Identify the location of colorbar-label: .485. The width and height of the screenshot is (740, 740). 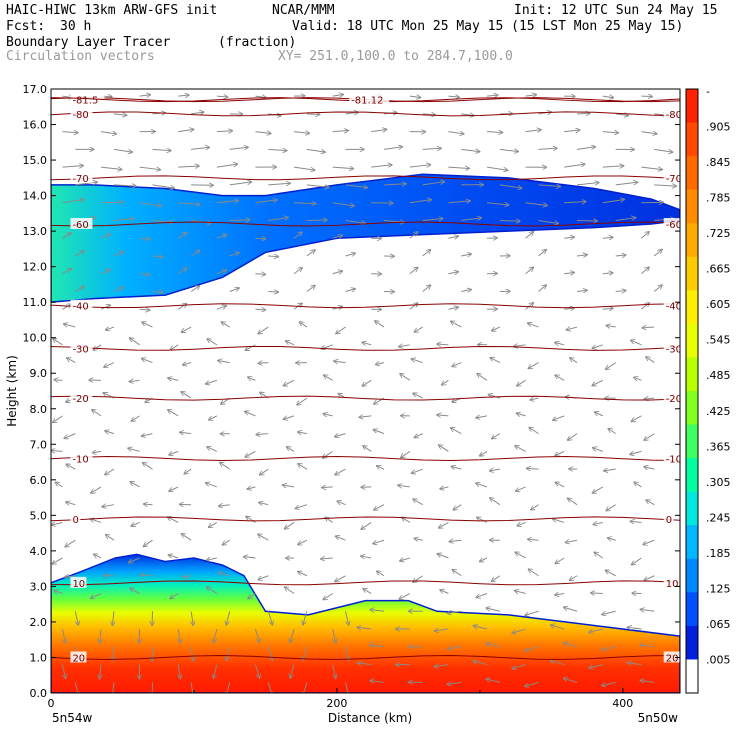
(718, 375).